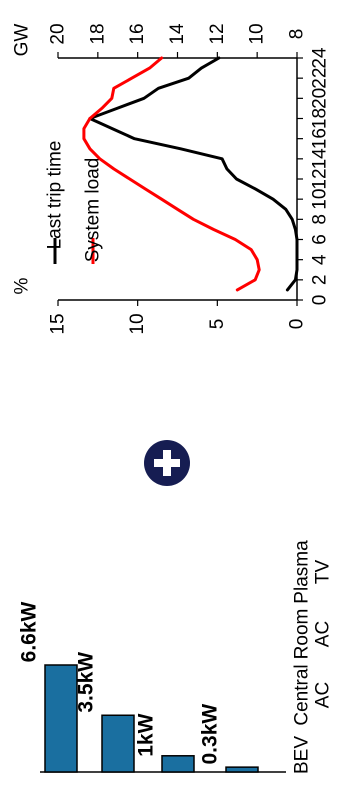 This screenshot has width=356, height=808. Describe the element at coordinates (320, 259) in the screenshot. I see `hour-tick-label: 4` at that location.